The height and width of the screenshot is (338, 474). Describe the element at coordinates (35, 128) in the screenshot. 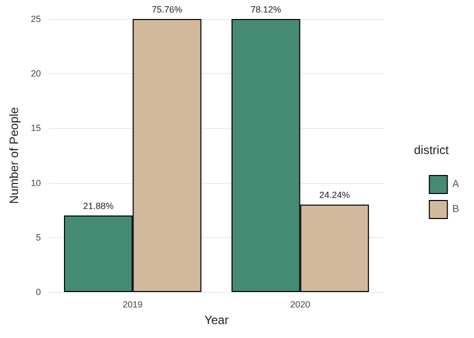

I see `y-tick-label: 15` at that location.